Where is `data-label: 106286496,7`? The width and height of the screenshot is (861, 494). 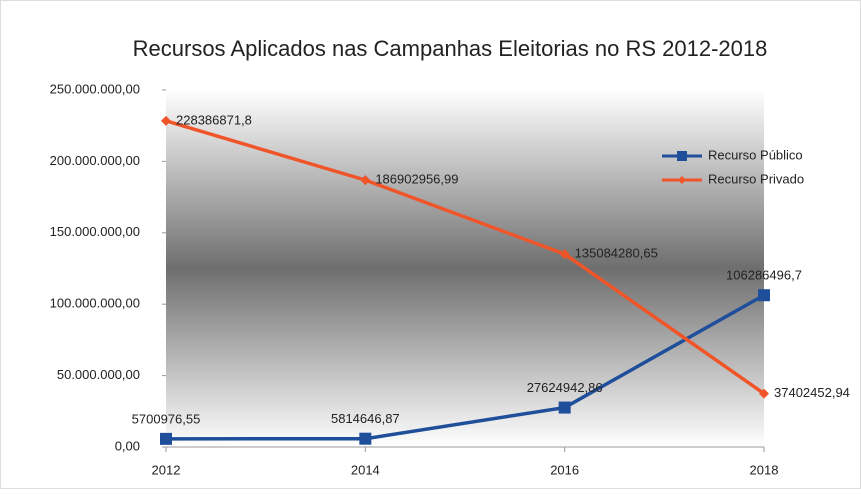 data-label: 106286496,7 is located at coordinates (764, 275).